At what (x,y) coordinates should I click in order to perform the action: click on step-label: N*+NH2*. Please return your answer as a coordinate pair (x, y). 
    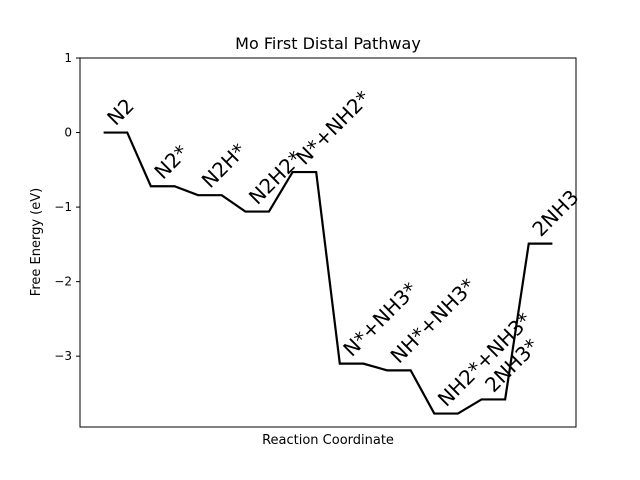
    Looking at the image, I should click on (333, 128).